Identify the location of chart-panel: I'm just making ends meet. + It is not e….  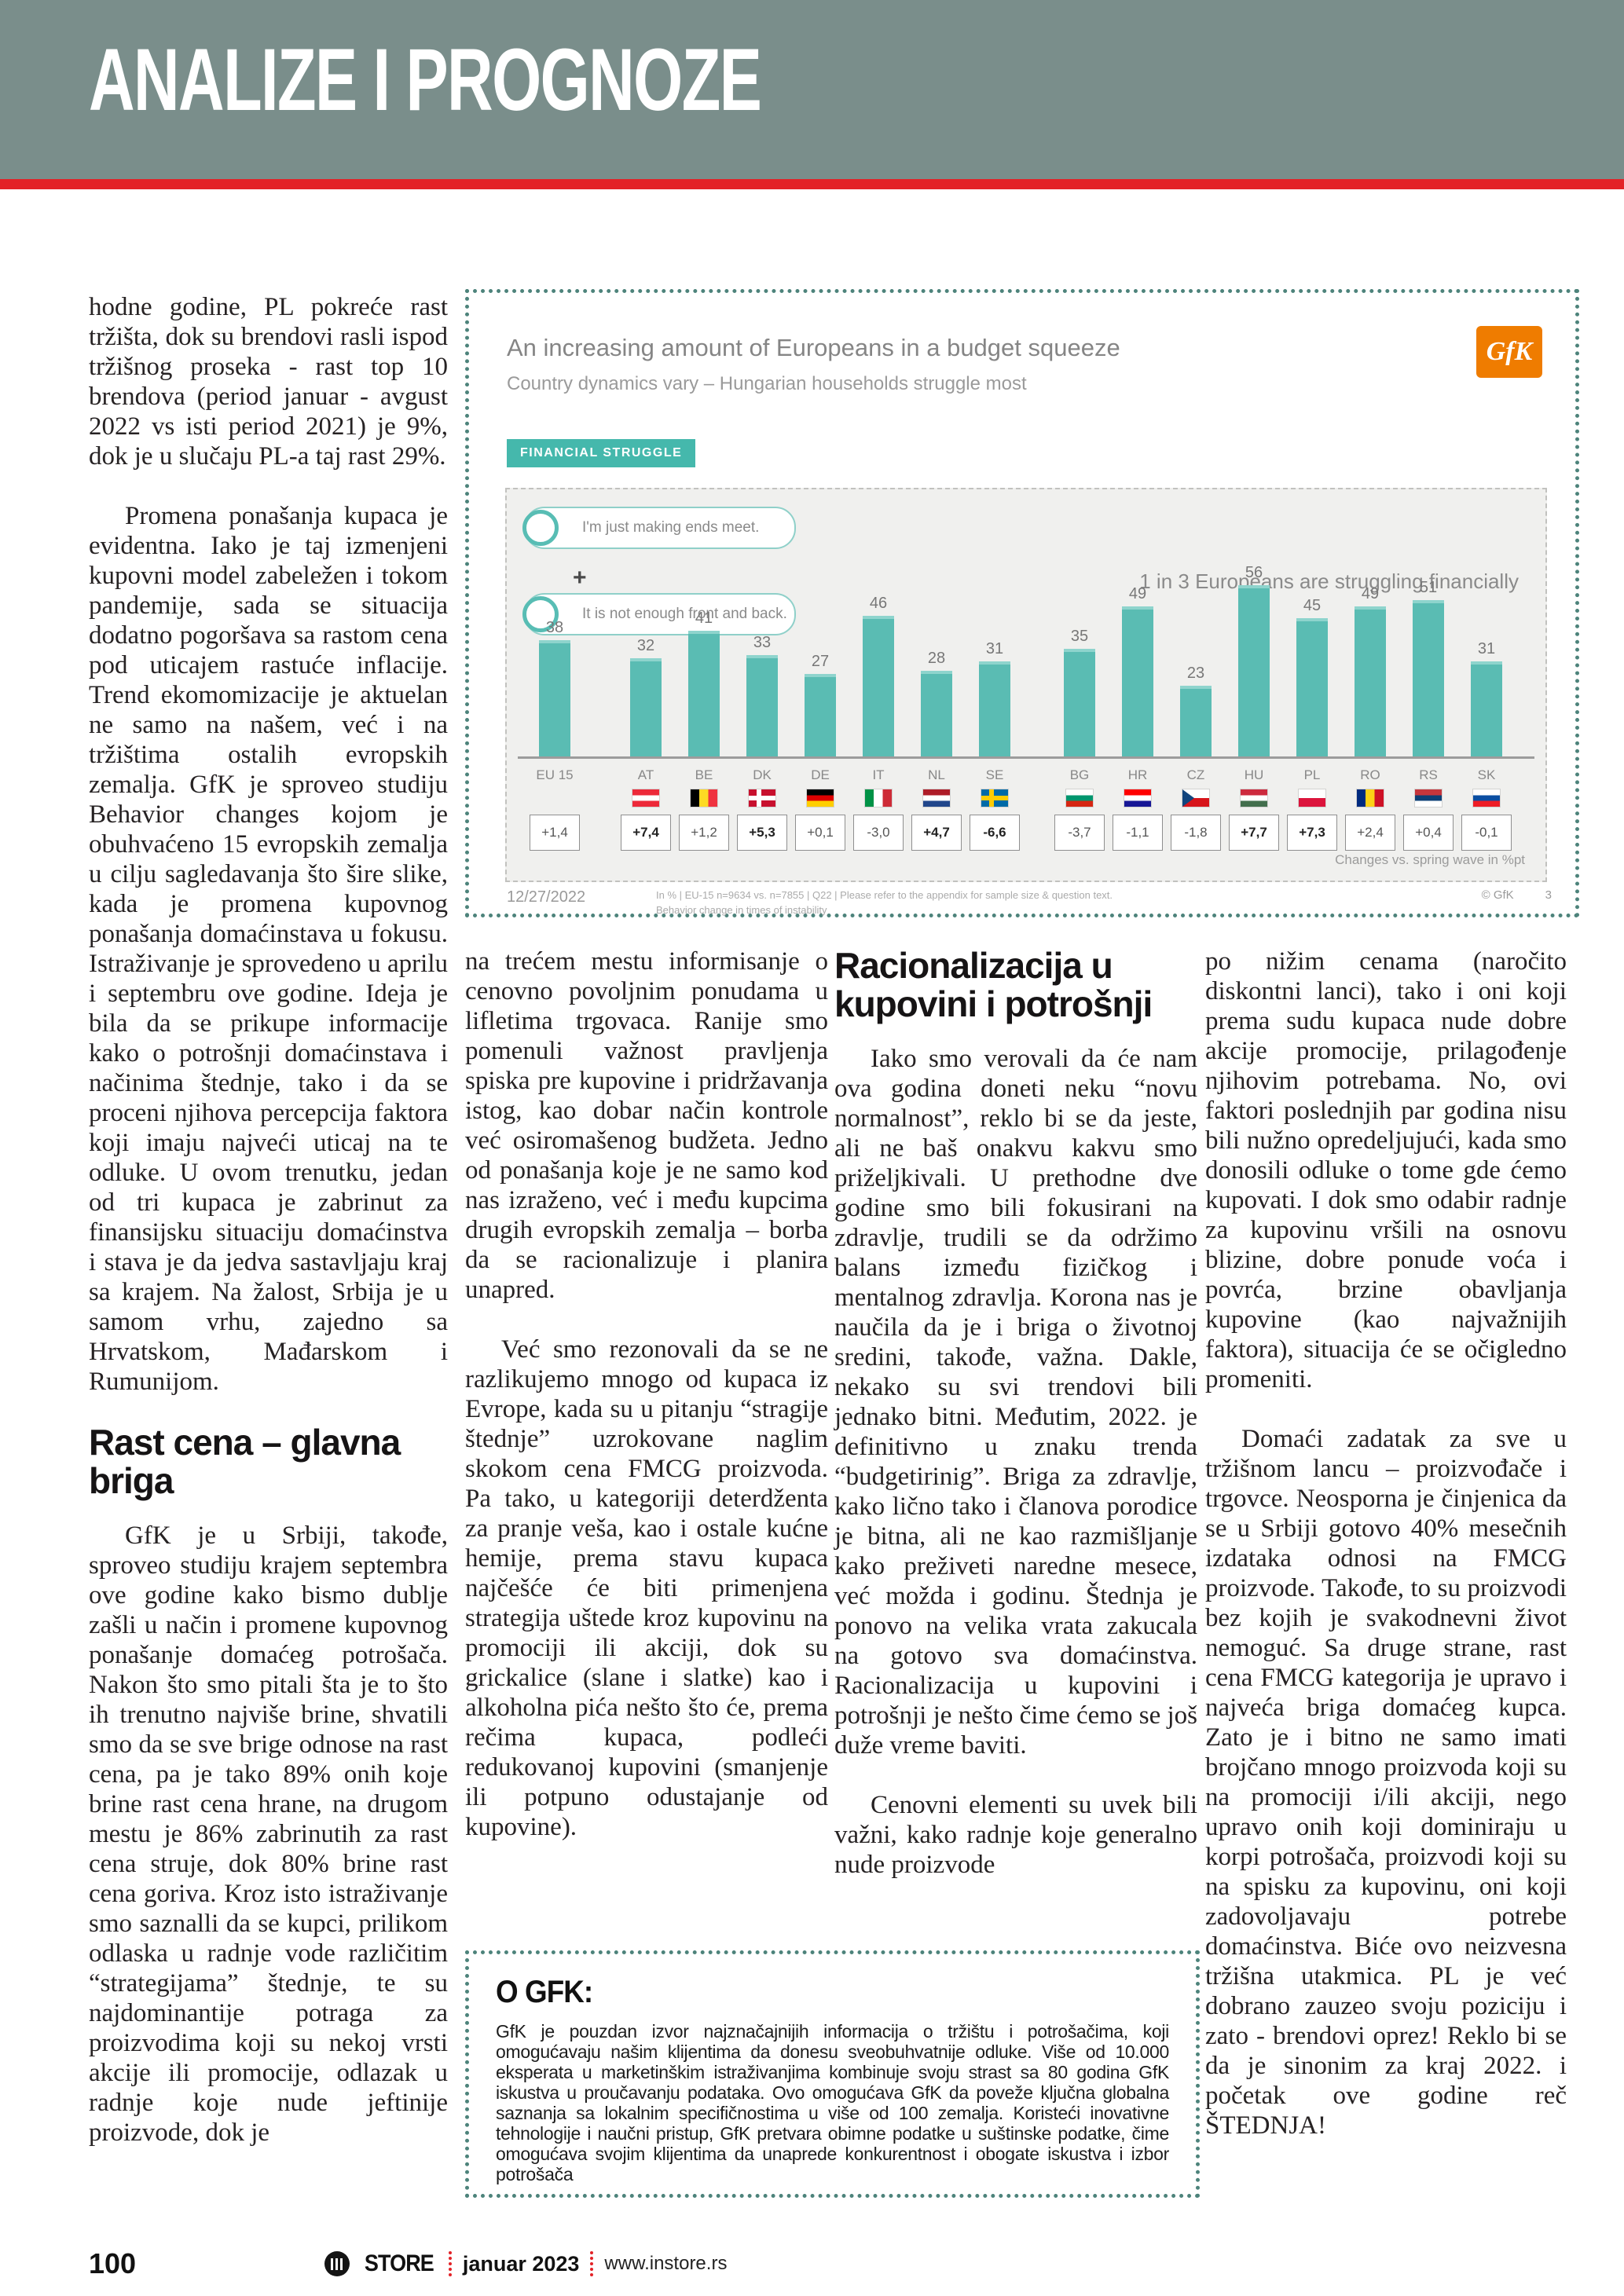
(1026, 685).